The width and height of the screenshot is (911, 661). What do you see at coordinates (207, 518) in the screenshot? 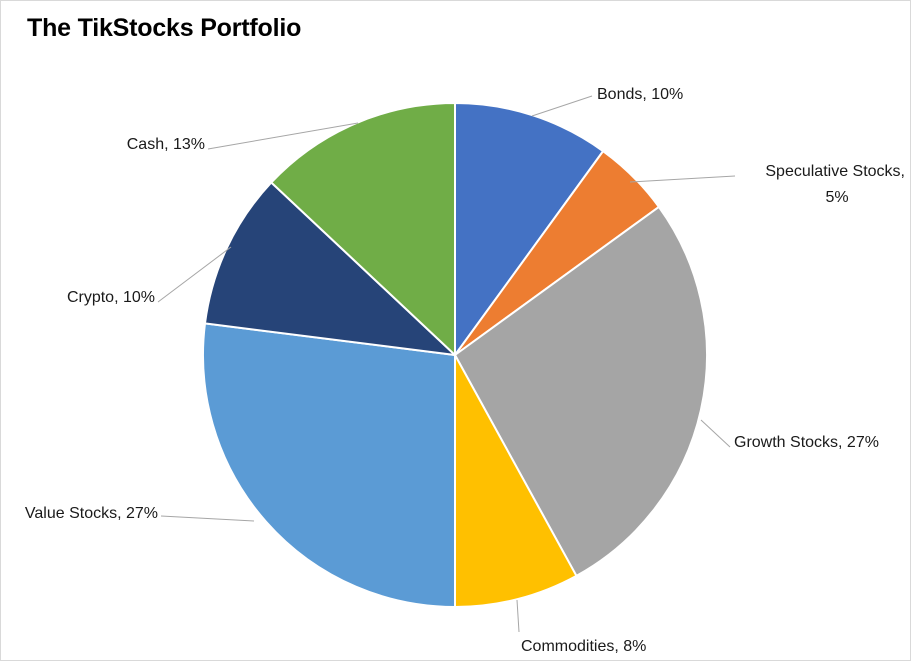
I see `leader-line-value-stocks` at bounding box center [207, 518].